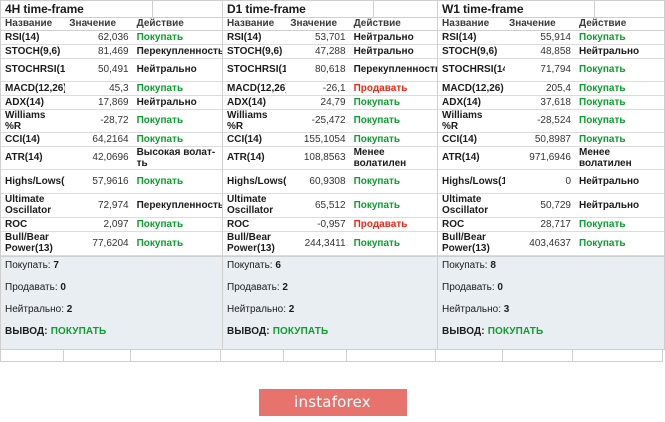 The width and height of the screenshot is (665, 422). What do you see at coordinates (187, 9) in the screenshot?
I see `panel-title-spacer-4h` at bounding box center [187, 9].